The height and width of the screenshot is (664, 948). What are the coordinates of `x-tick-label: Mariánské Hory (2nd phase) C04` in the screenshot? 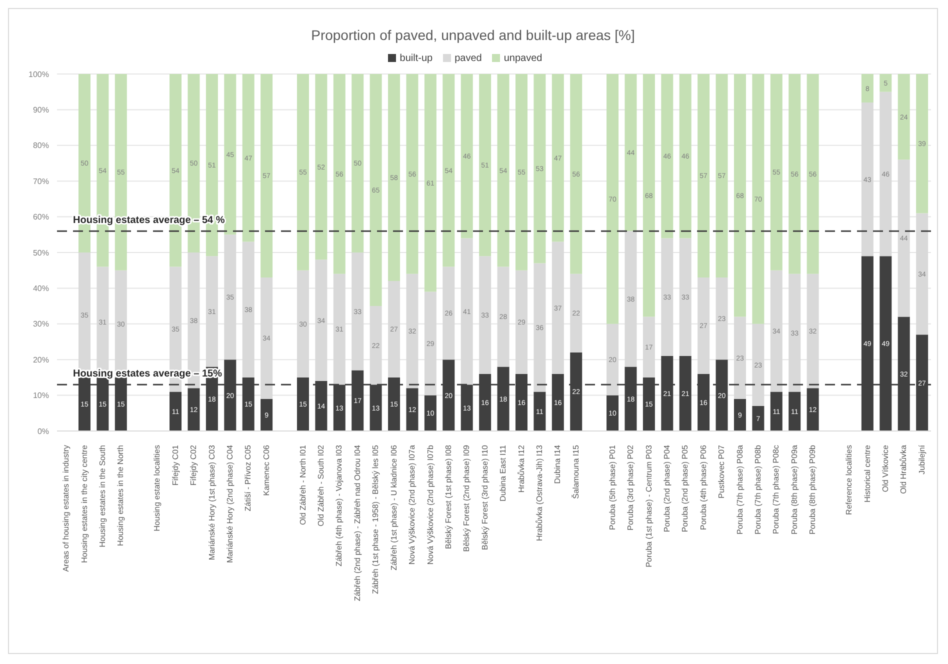 It's located at (229, 503).